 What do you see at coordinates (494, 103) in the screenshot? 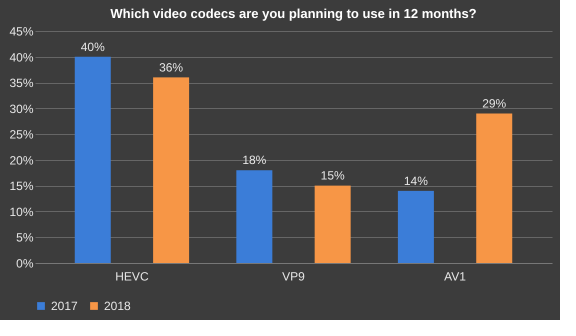
I see `data-label: 29%` at bounding box center [494, 103].